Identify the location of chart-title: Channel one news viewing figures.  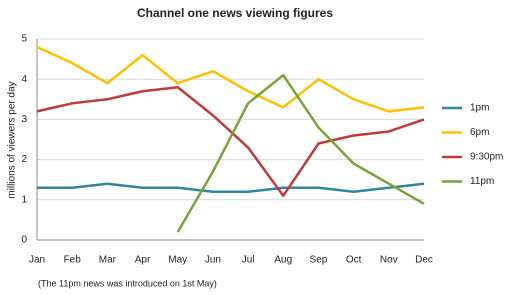
(235, 13).